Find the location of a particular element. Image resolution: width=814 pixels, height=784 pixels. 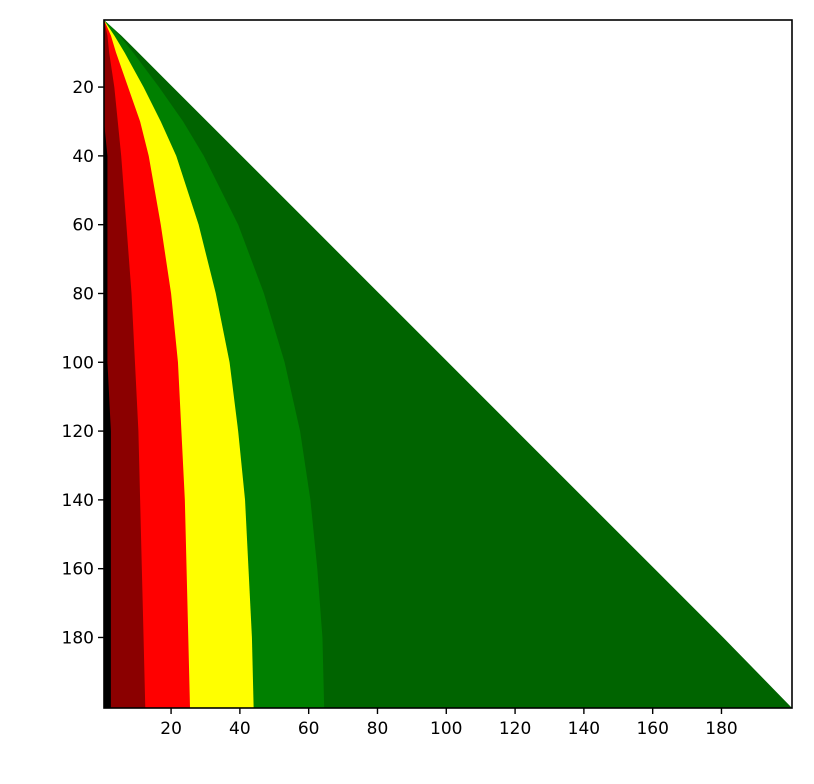

y-tick-label: 120 is located at coordinates (78, 432).